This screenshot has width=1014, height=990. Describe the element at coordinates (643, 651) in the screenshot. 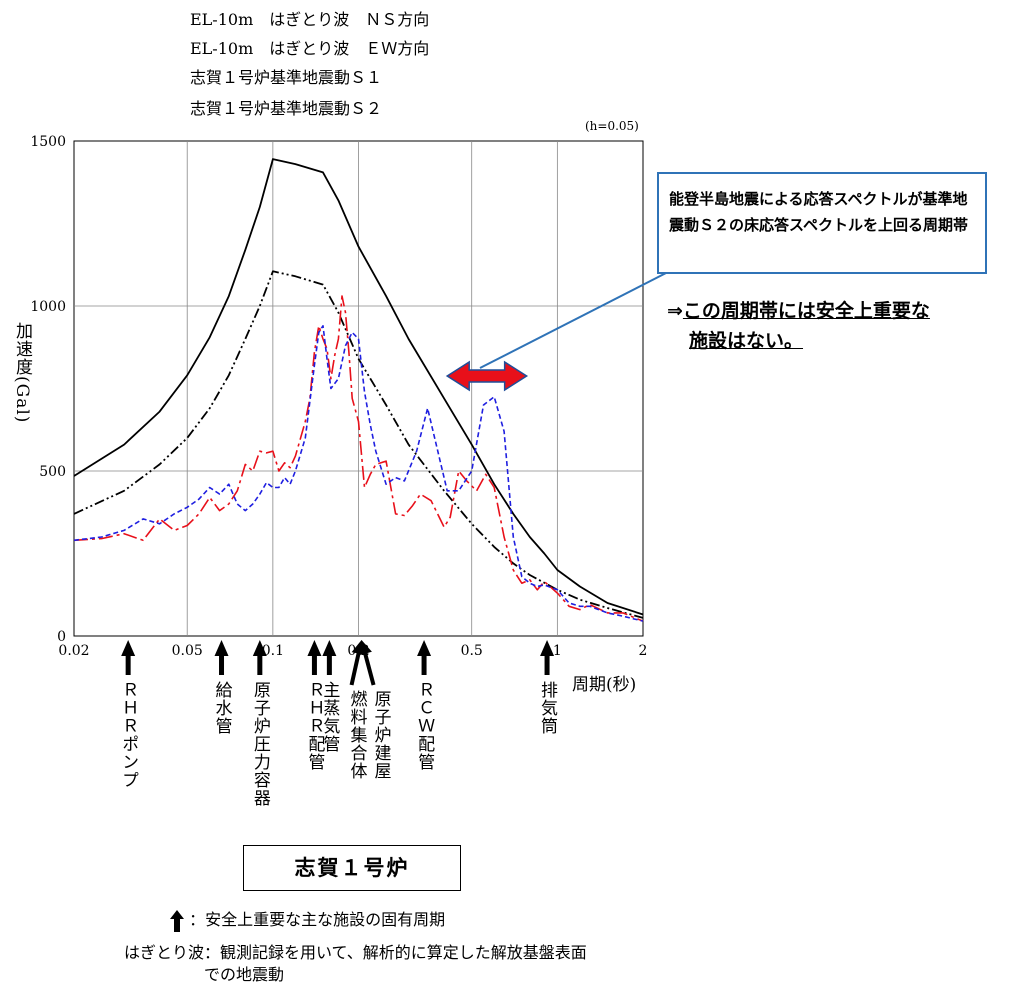

I see `x-tick-label: 2` at that location.